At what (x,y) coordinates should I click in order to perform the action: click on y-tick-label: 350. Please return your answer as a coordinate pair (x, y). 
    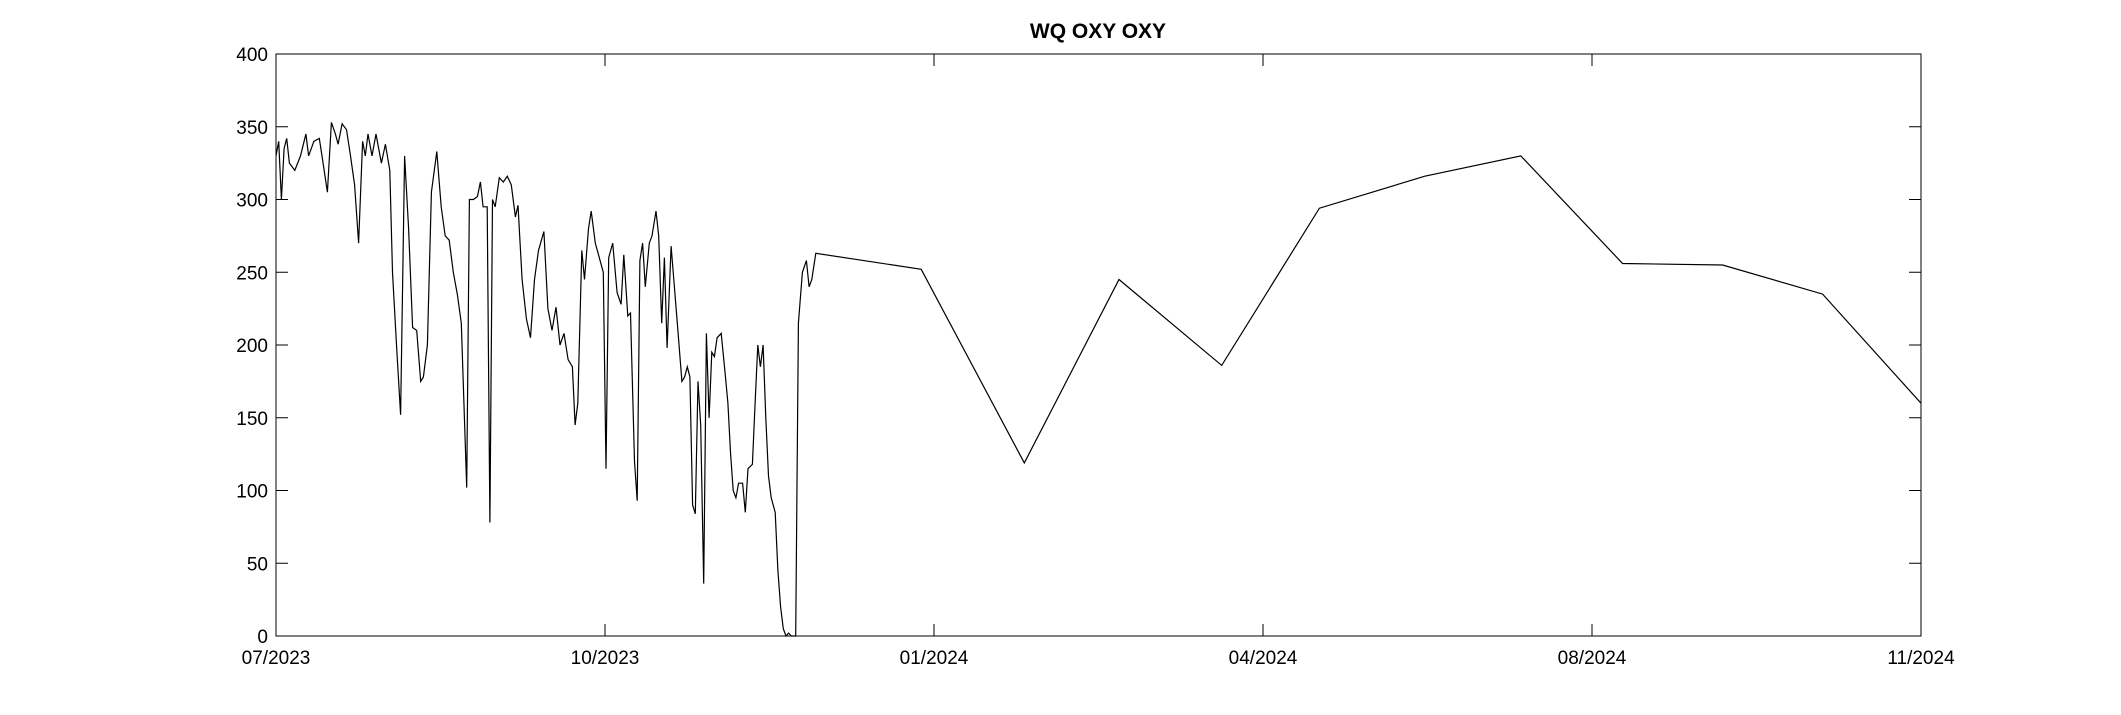
    Looking at the image, I should click on (252, 128).